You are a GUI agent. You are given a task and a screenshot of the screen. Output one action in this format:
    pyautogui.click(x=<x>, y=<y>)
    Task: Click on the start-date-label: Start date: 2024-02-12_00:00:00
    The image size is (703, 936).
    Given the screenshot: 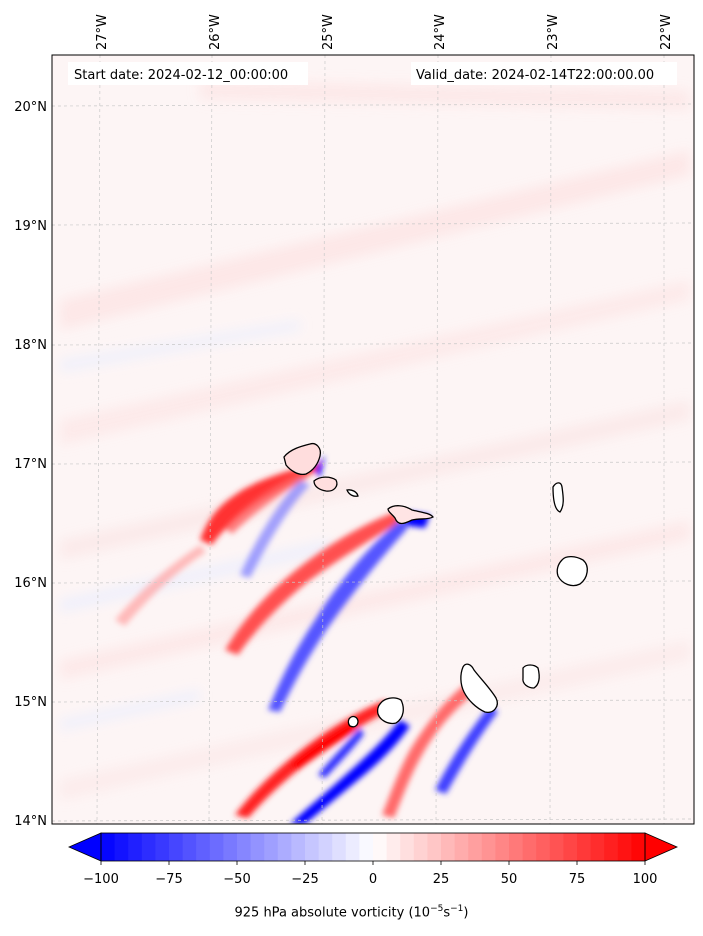 What is the action you would take?
    pyautogui.click(x=181, y=75)
    